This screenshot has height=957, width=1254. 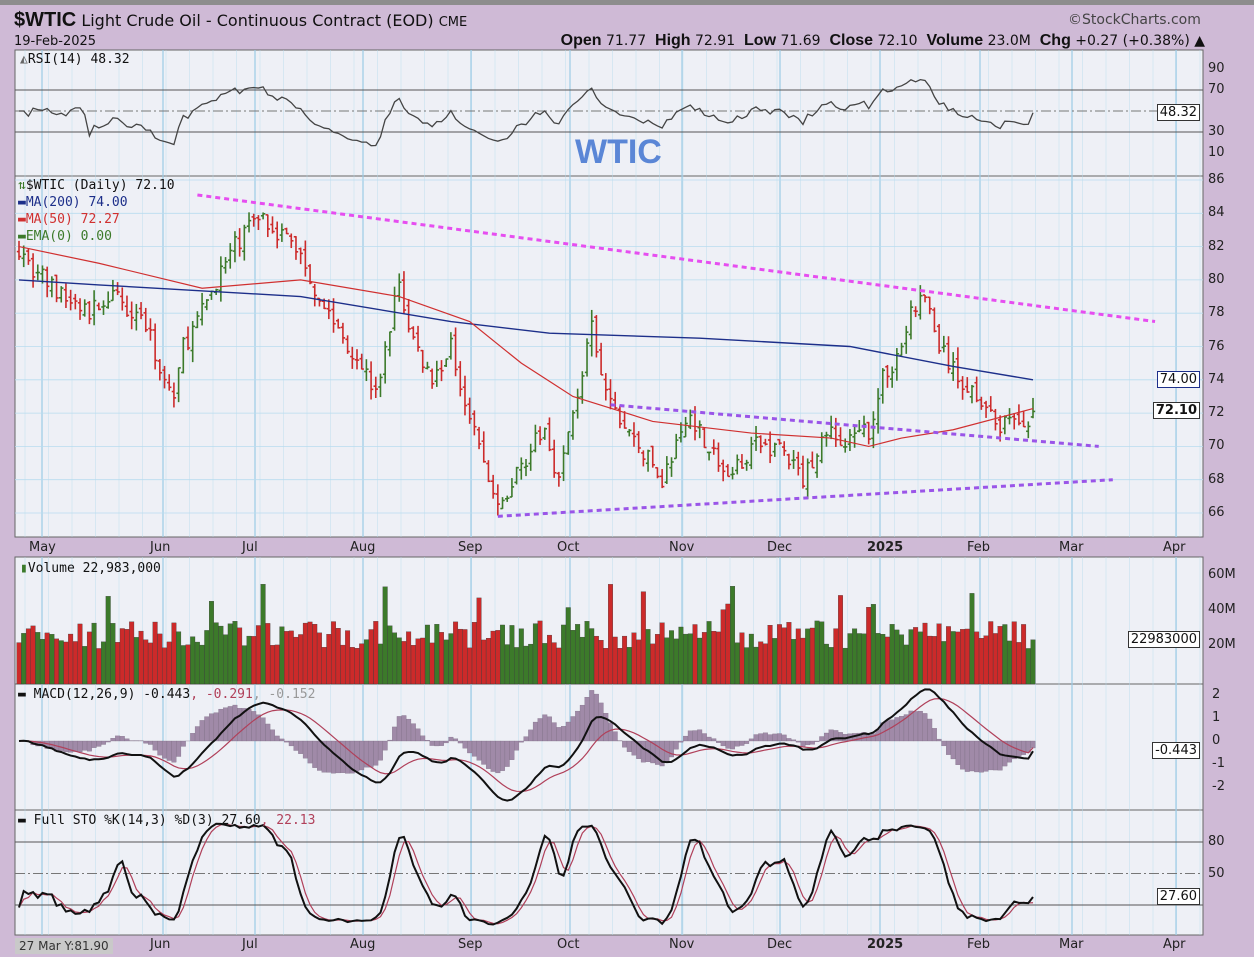 I want to click on volume-axis-tick: 20M, so click(x=1222, y=644).